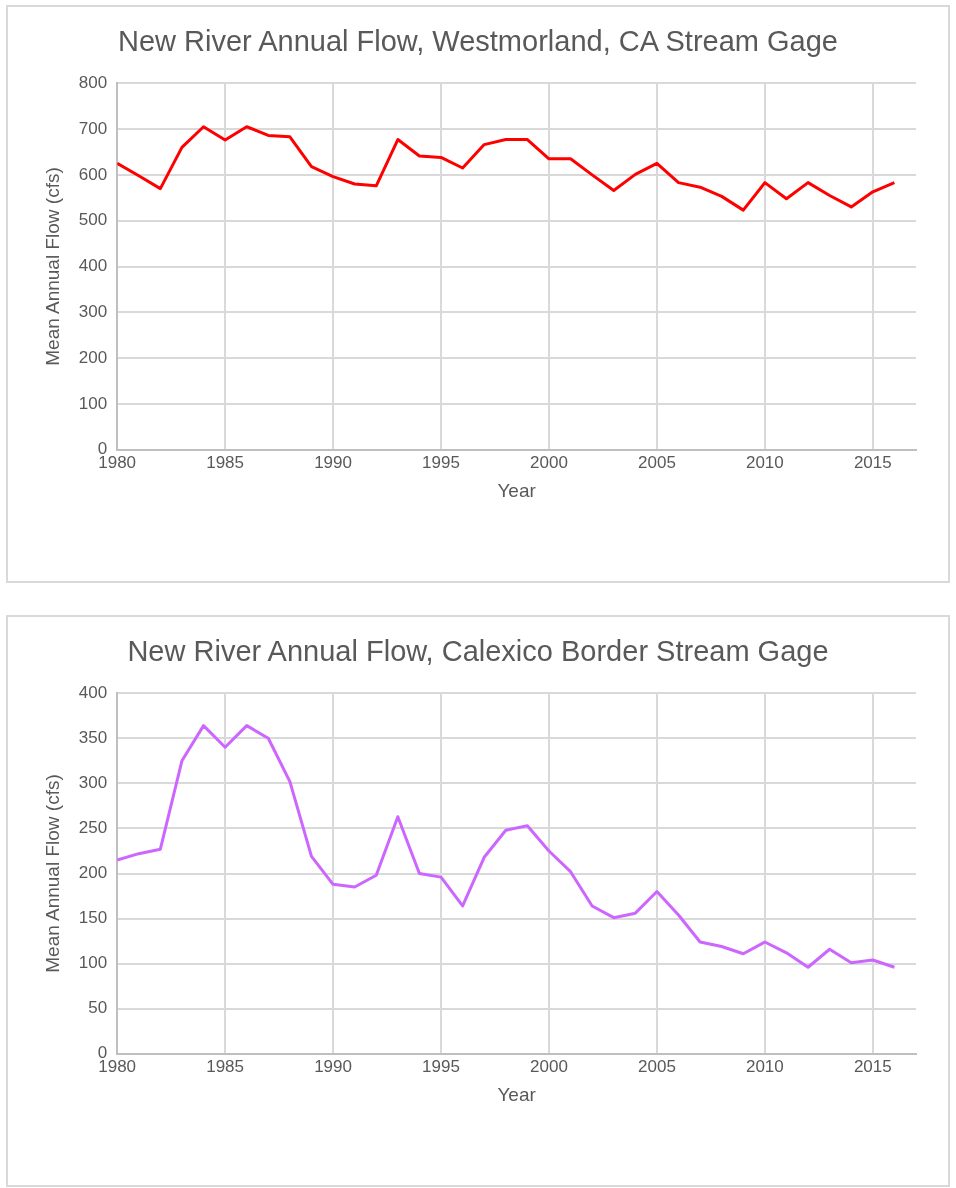 Image resolution: width=956 pixels, height=1188 pixels. Describe the element at coordinates (93, 82) in the screenshot. I see `y-tick-label: 800` at that location.